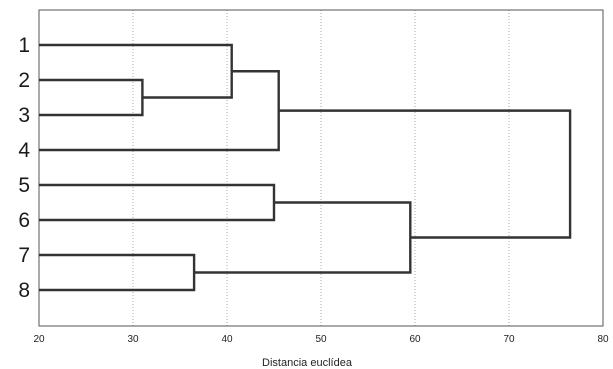 The width and height of the screenshot is (613, 369). I want to click on leaf-label: 8, so click(24, 290).